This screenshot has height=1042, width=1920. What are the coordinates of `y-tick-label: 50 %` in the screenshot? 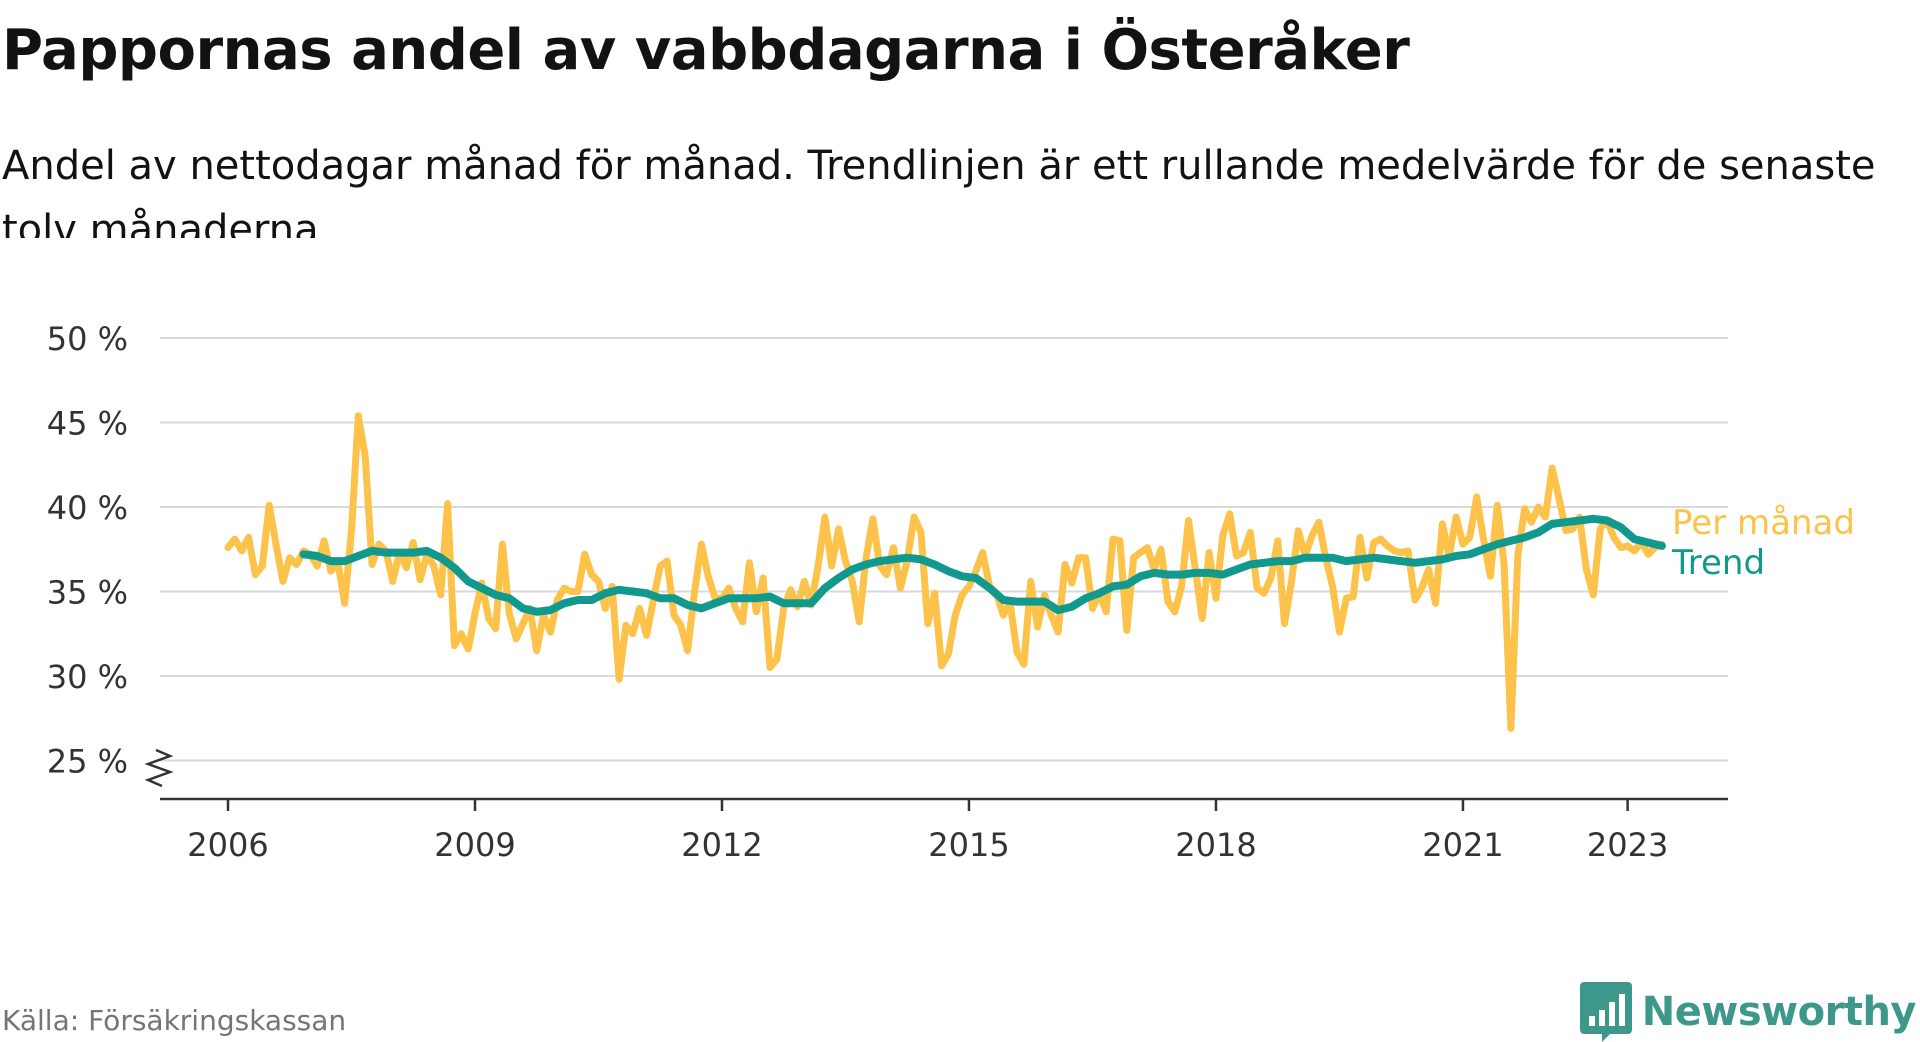 It's located at (87, 339).